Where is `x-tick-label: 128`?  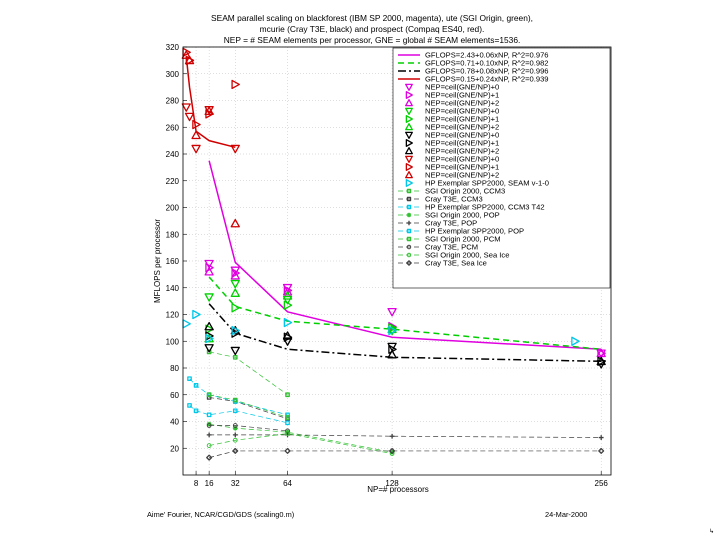 x-tick-label: 128 is located at coordinates (392, 483).